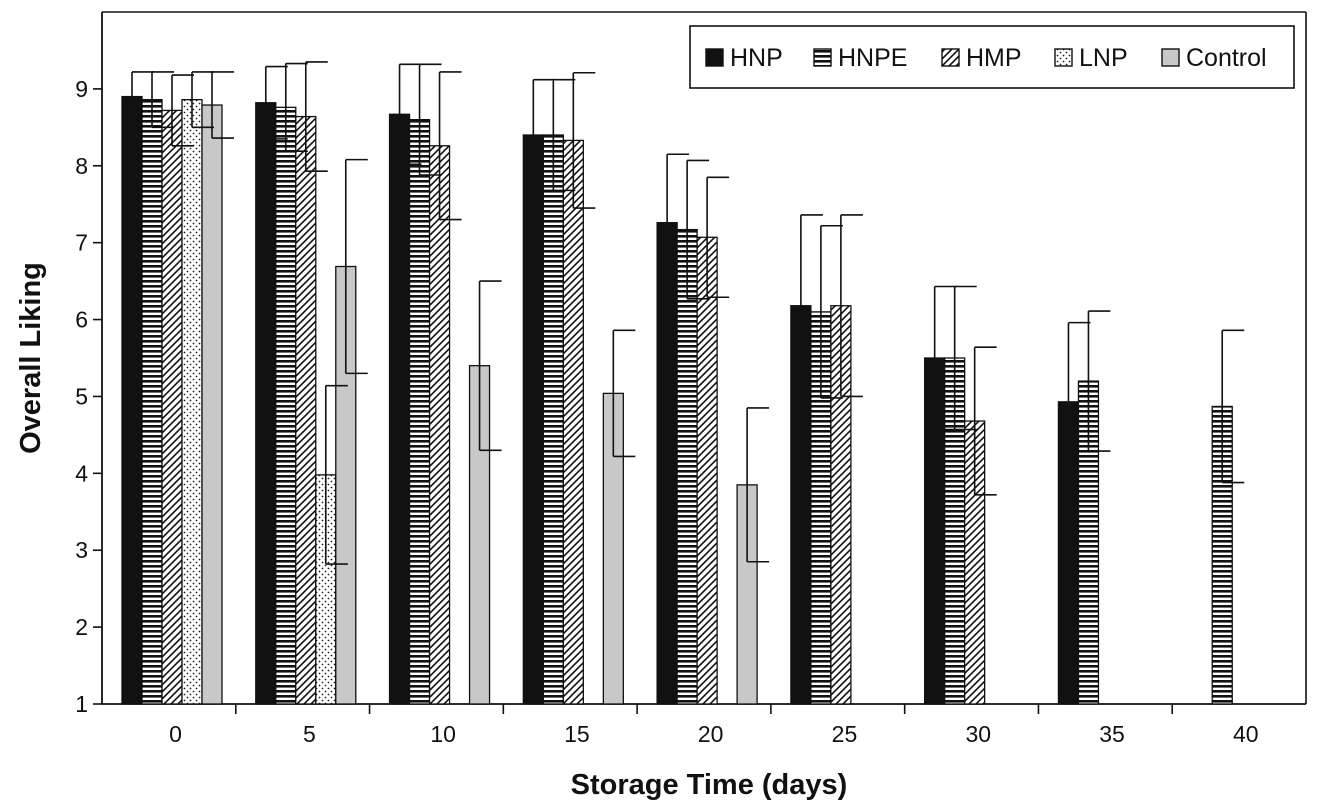 The width and height of the screenshot is (1322, 803). I want to click on legend-swatch-hnp, so click(714, 57).